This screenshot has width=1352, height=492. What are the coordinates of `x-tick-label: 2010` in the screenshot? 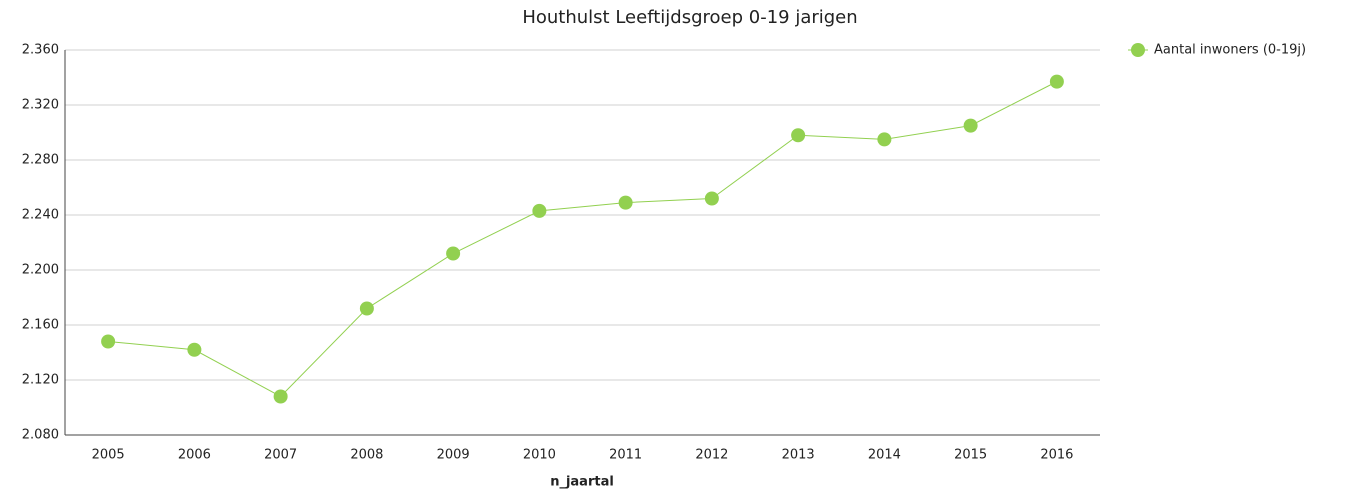 It's located at (539, 455).